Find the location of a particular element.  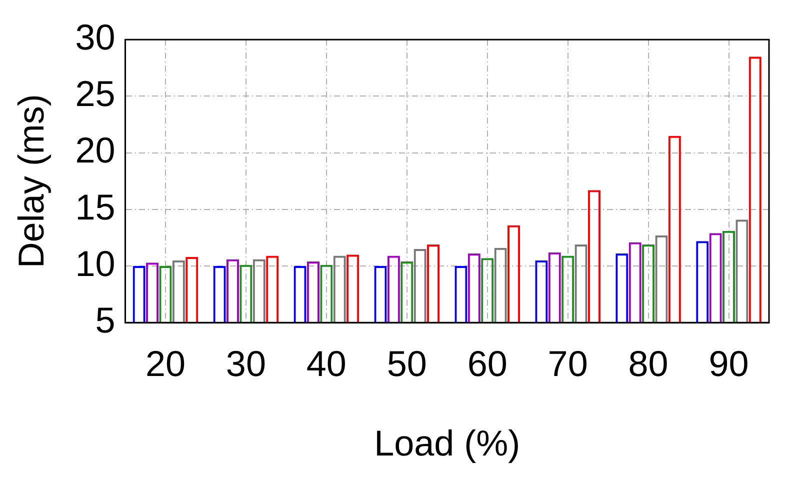

x-tick-label: 30 is located at coordinates (246, 363).